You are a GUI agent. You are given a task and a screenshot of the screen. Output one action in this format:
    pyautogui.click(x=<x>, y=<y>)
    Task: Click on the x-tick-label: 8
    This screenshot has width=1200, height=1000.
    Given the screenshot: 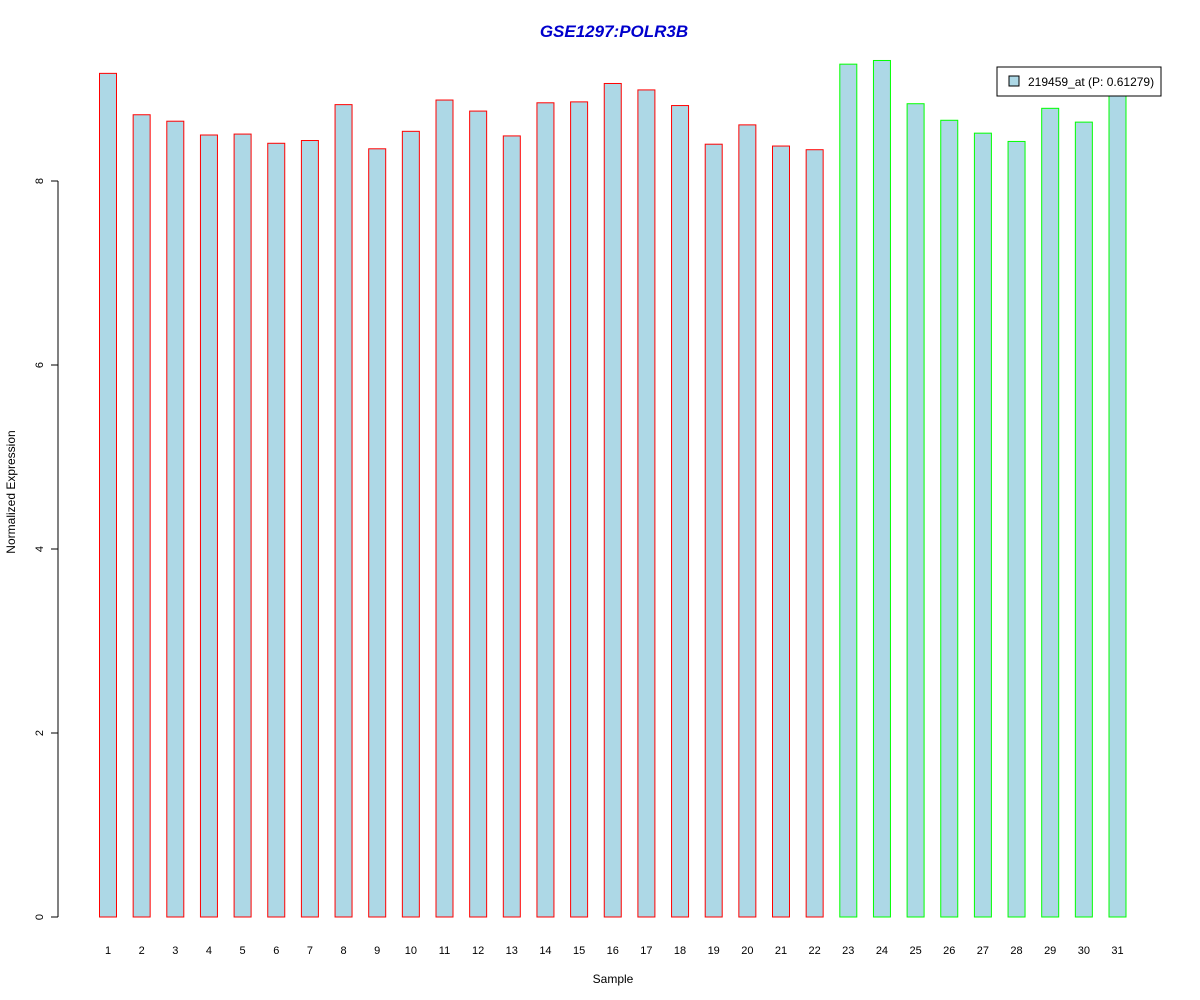 What is the action you would take?
    pyautogui.click(x=343, y=951)
    